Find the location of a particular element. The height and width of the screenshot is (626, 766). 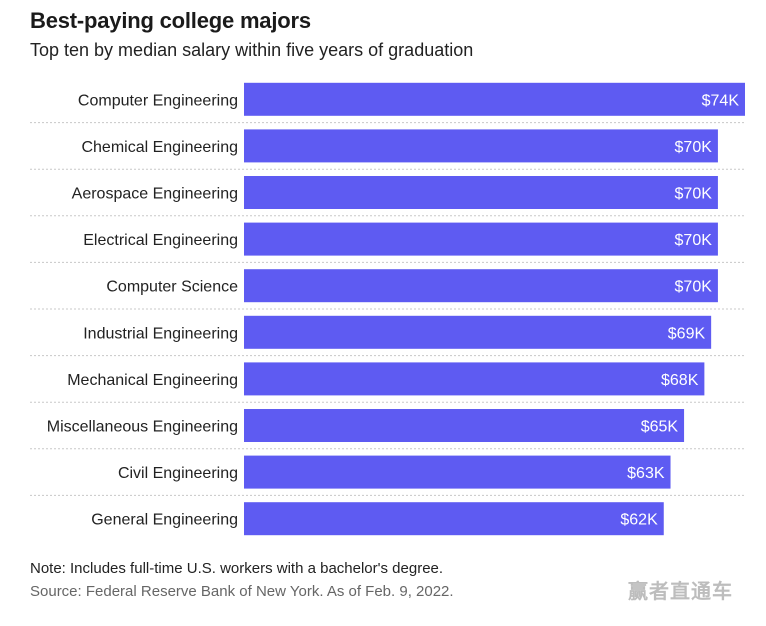

category-label: Chemical Engineering is located at coordinates (159, 147).